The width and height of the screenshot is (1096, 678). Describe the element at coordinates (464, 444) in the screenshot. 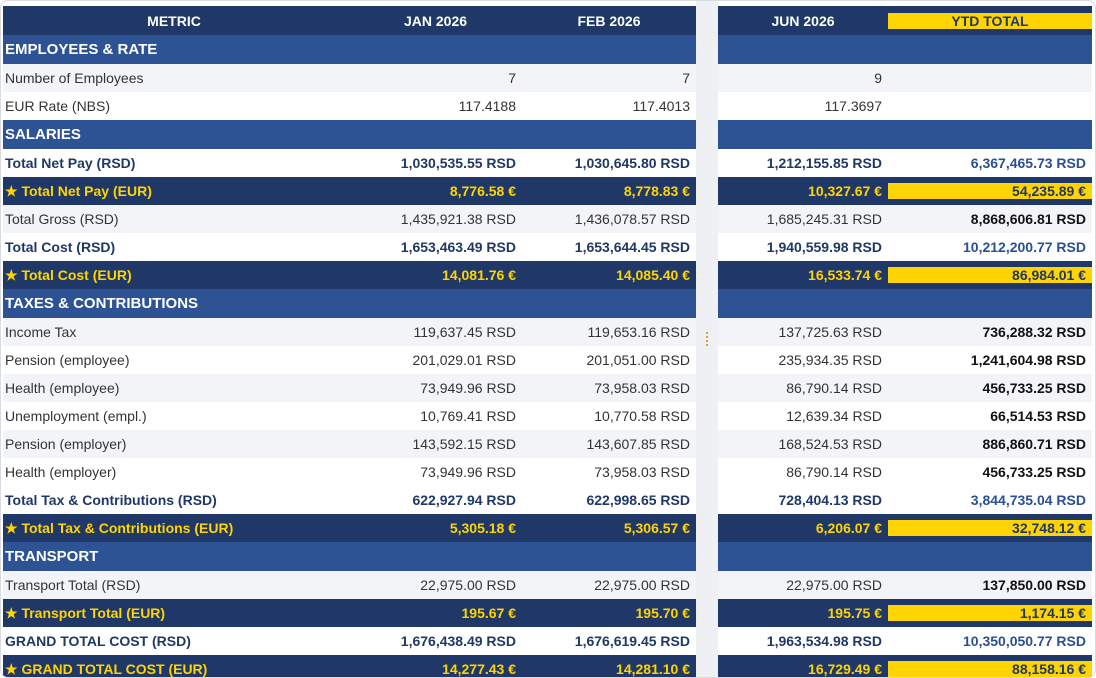

I see `value-jan: 143,592.15 RSD` at that location.